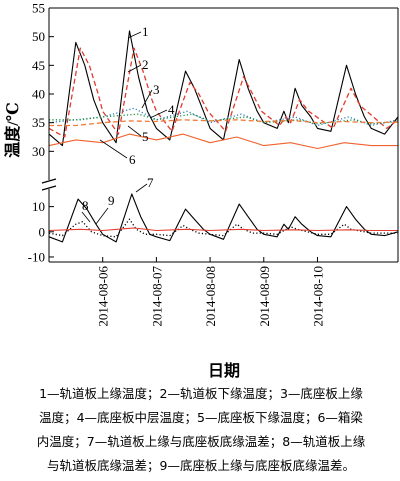 The width and height of the screenshot is (400, 481). Describe the element at coordinates (145, 31) in the screenshot. I see `callout-label-1: 1` at that location.